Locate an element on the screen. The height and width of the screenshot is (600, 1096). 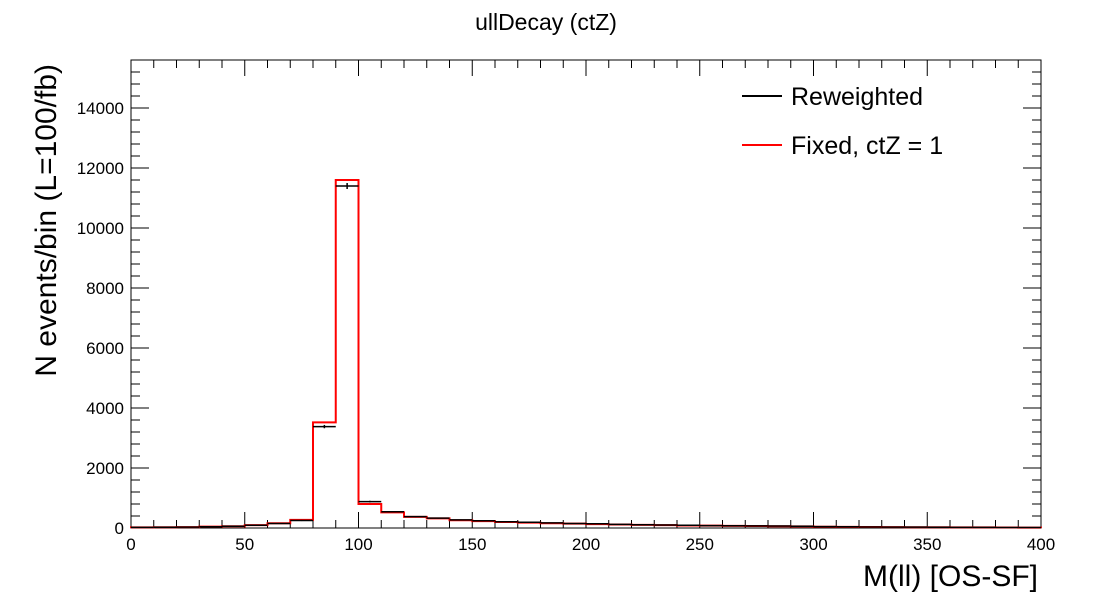
x-tick-label: 300 is located at coordinates (813, 544).